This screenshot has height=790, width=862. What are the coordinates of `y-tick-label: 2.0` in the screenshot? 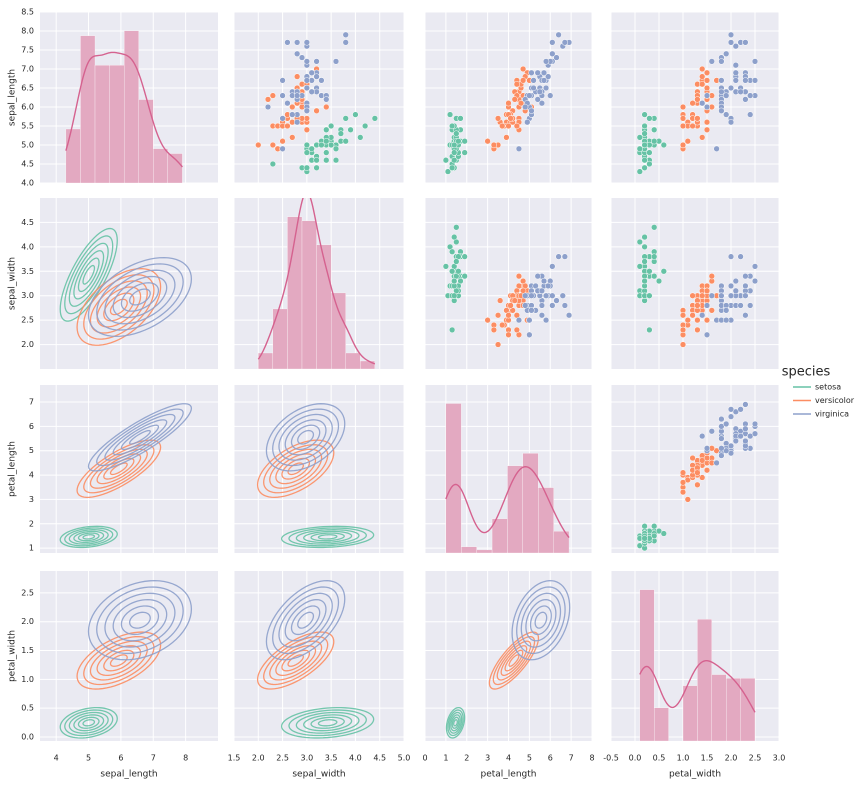 It's located at (27, 621).